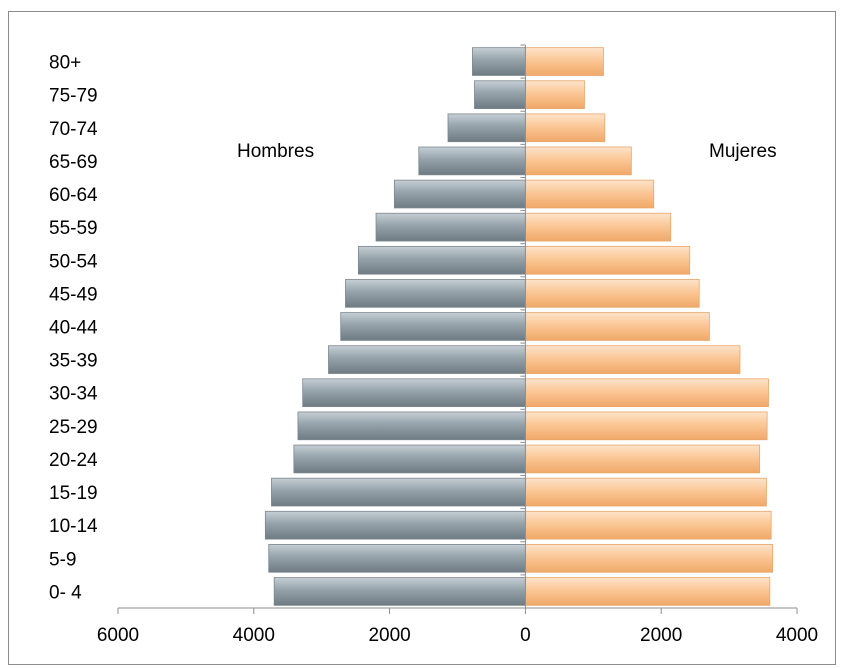 The image size is (843, 668). I want to click on category-label: 5-9, so click(62, 559).